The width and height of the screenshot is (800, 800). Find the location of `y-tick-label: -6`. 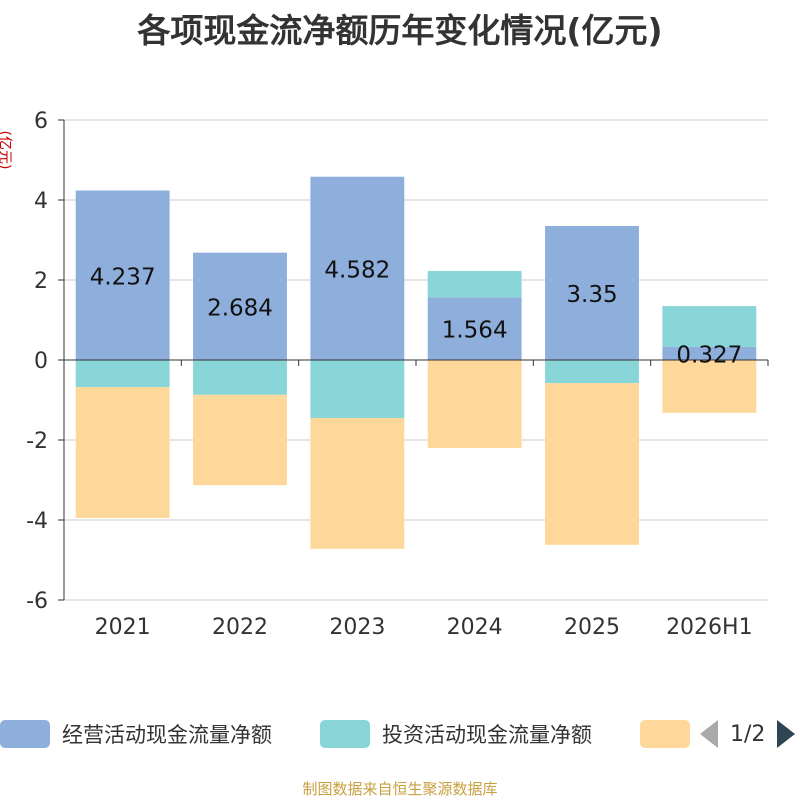

y-tick-label: -6 is located at coordinates (37, 601).